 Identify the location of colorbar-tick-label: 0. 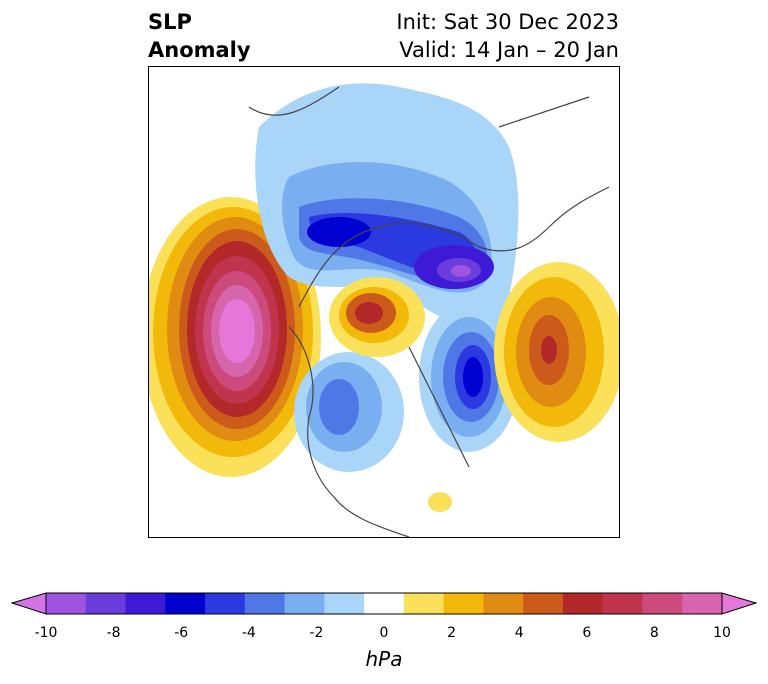
(384, 633).